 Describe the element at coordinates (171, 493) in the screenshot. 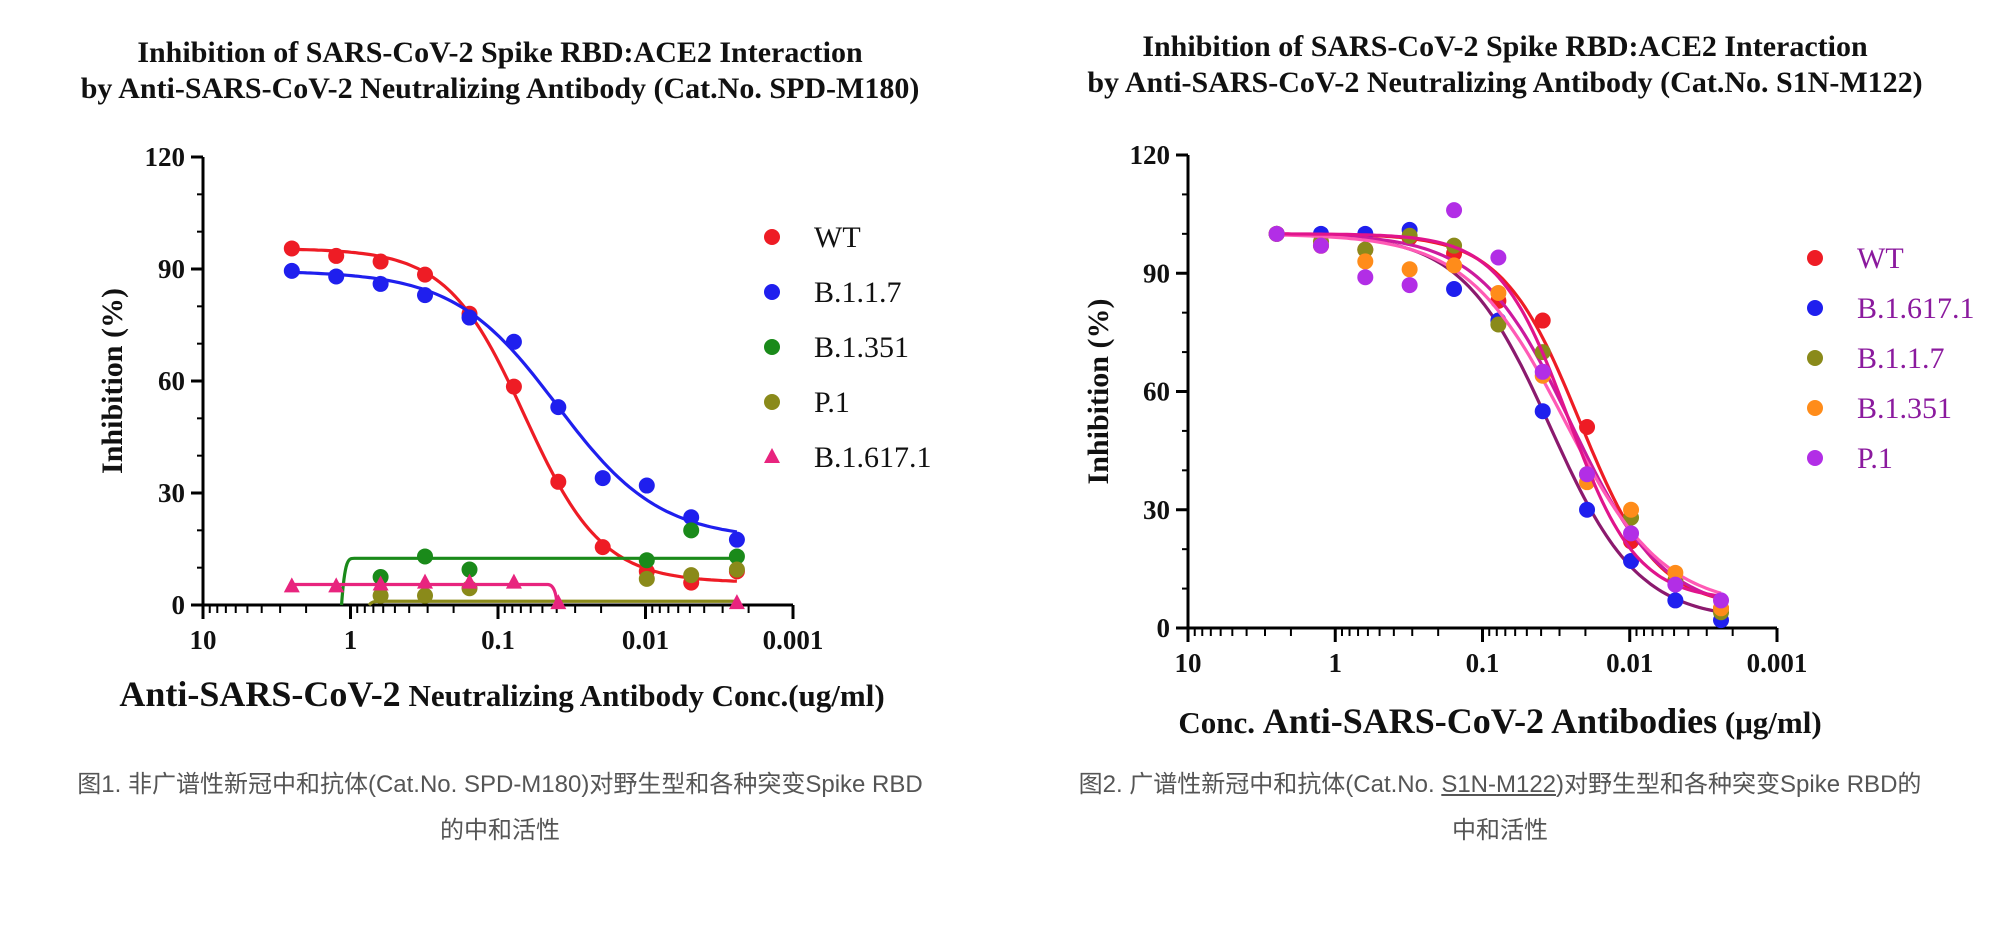

I see `y-tick-label: 30` at that location.